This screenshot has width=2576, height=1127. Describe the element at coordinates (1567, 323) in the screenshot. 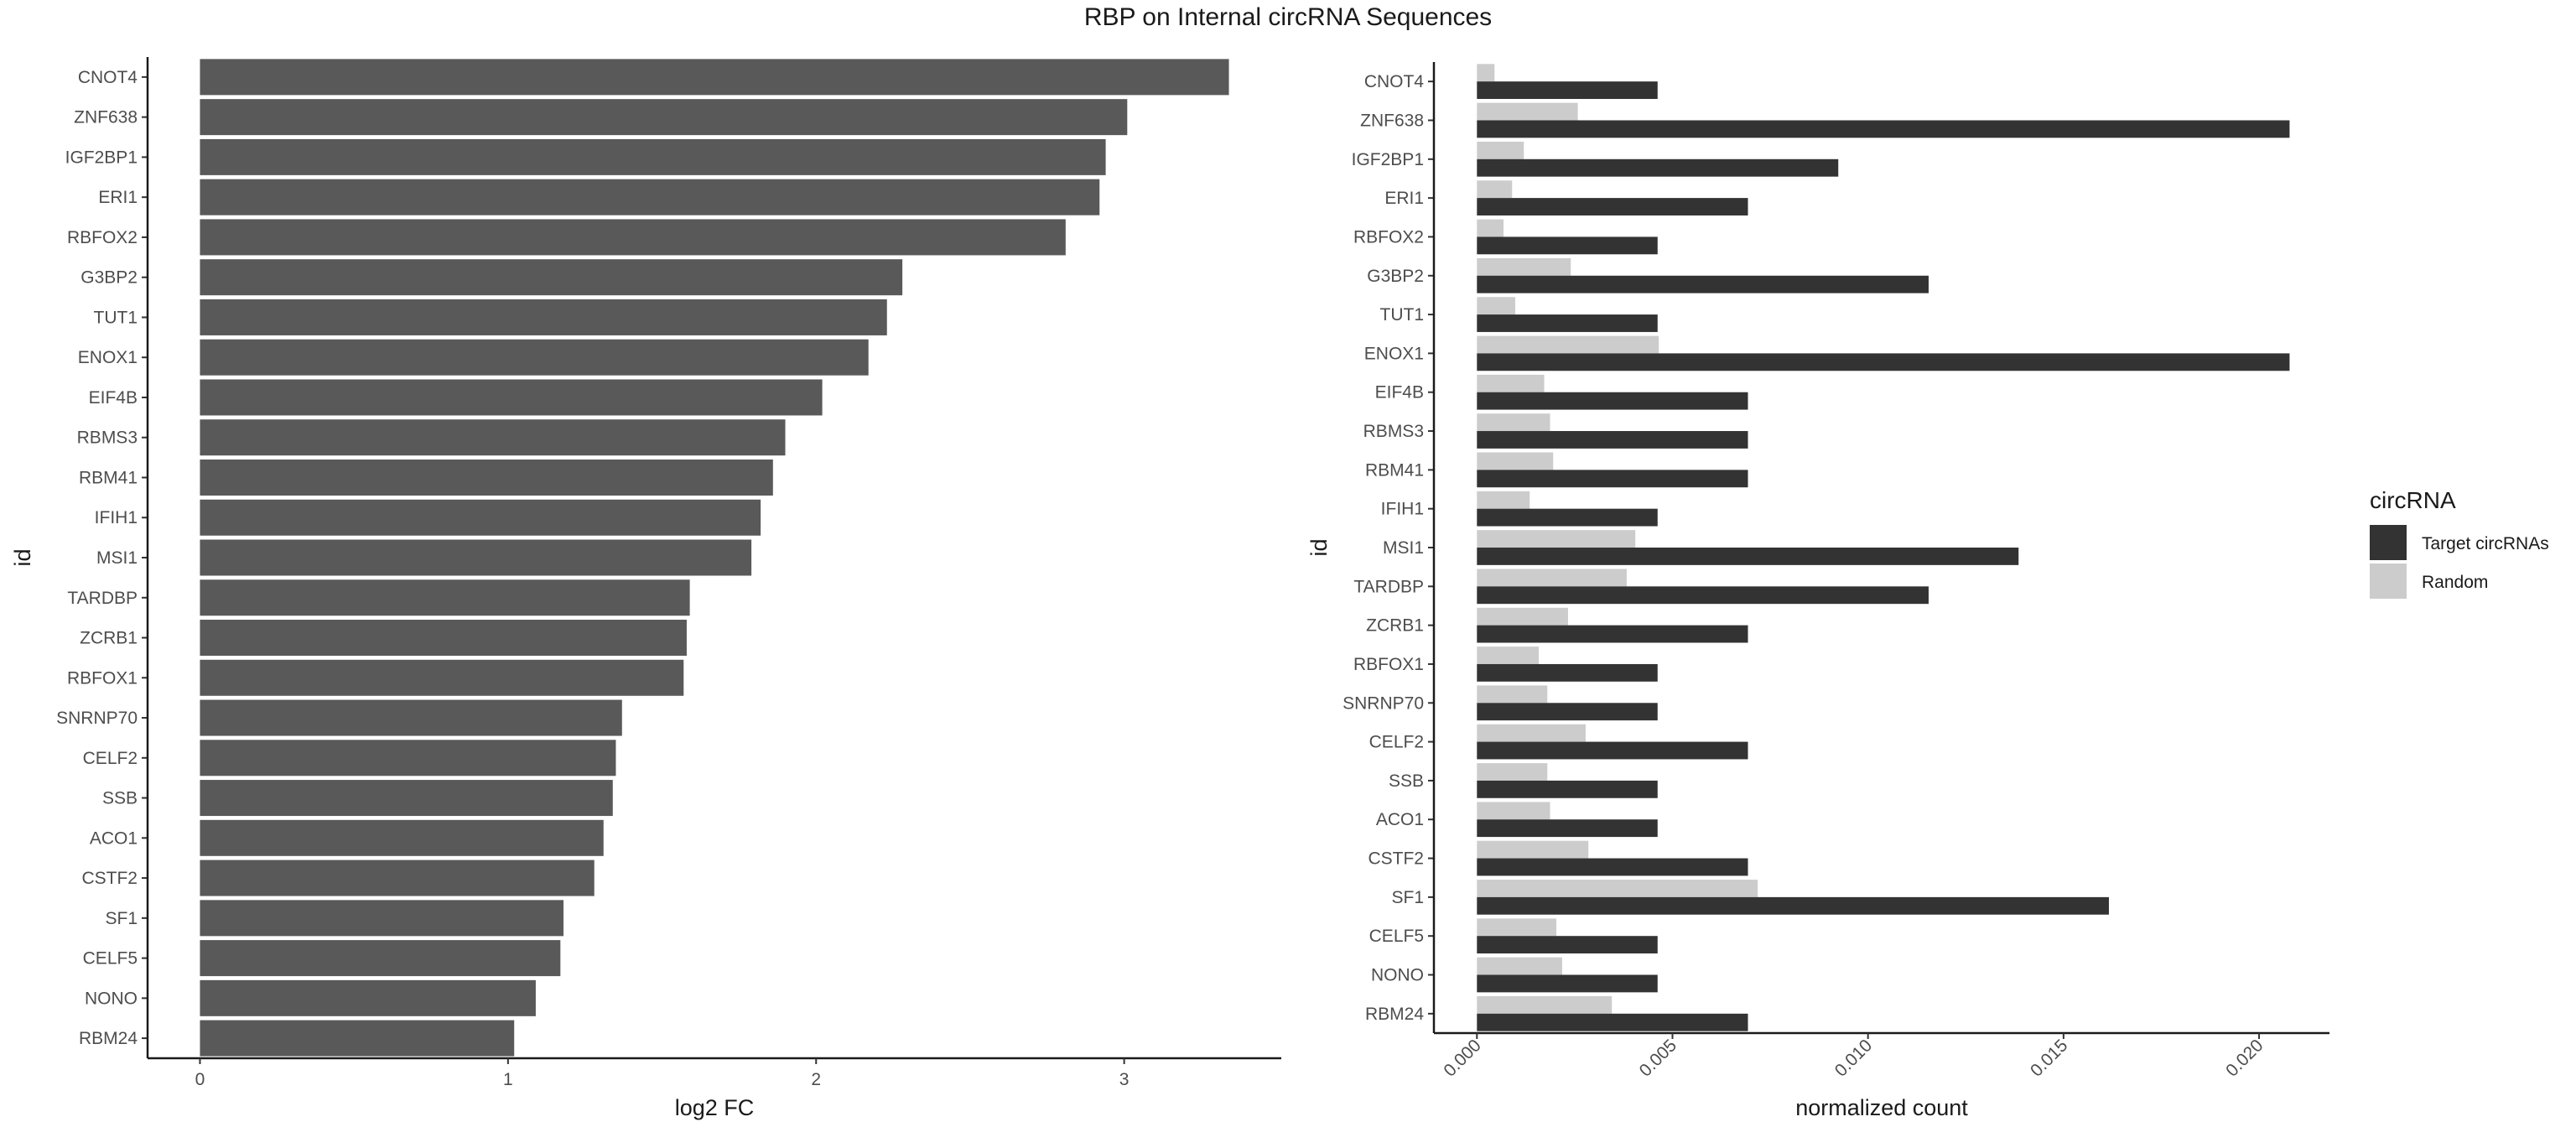

I see `bar-target-tut1` at that location.